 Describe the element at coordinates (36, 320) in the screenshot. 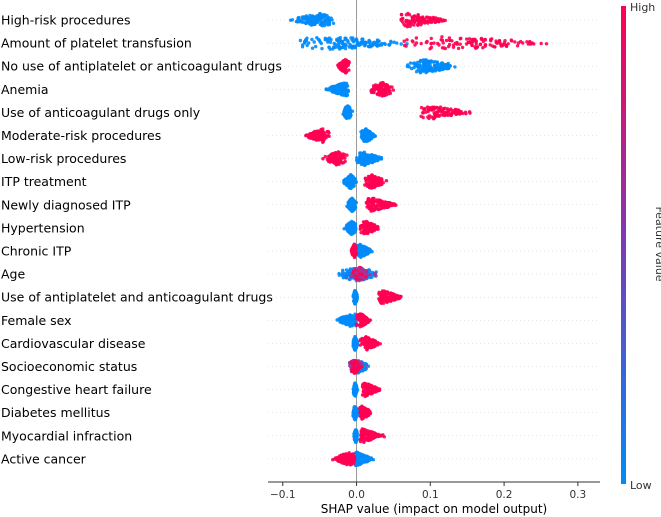

I see `feature-label: Female sex` at that location.